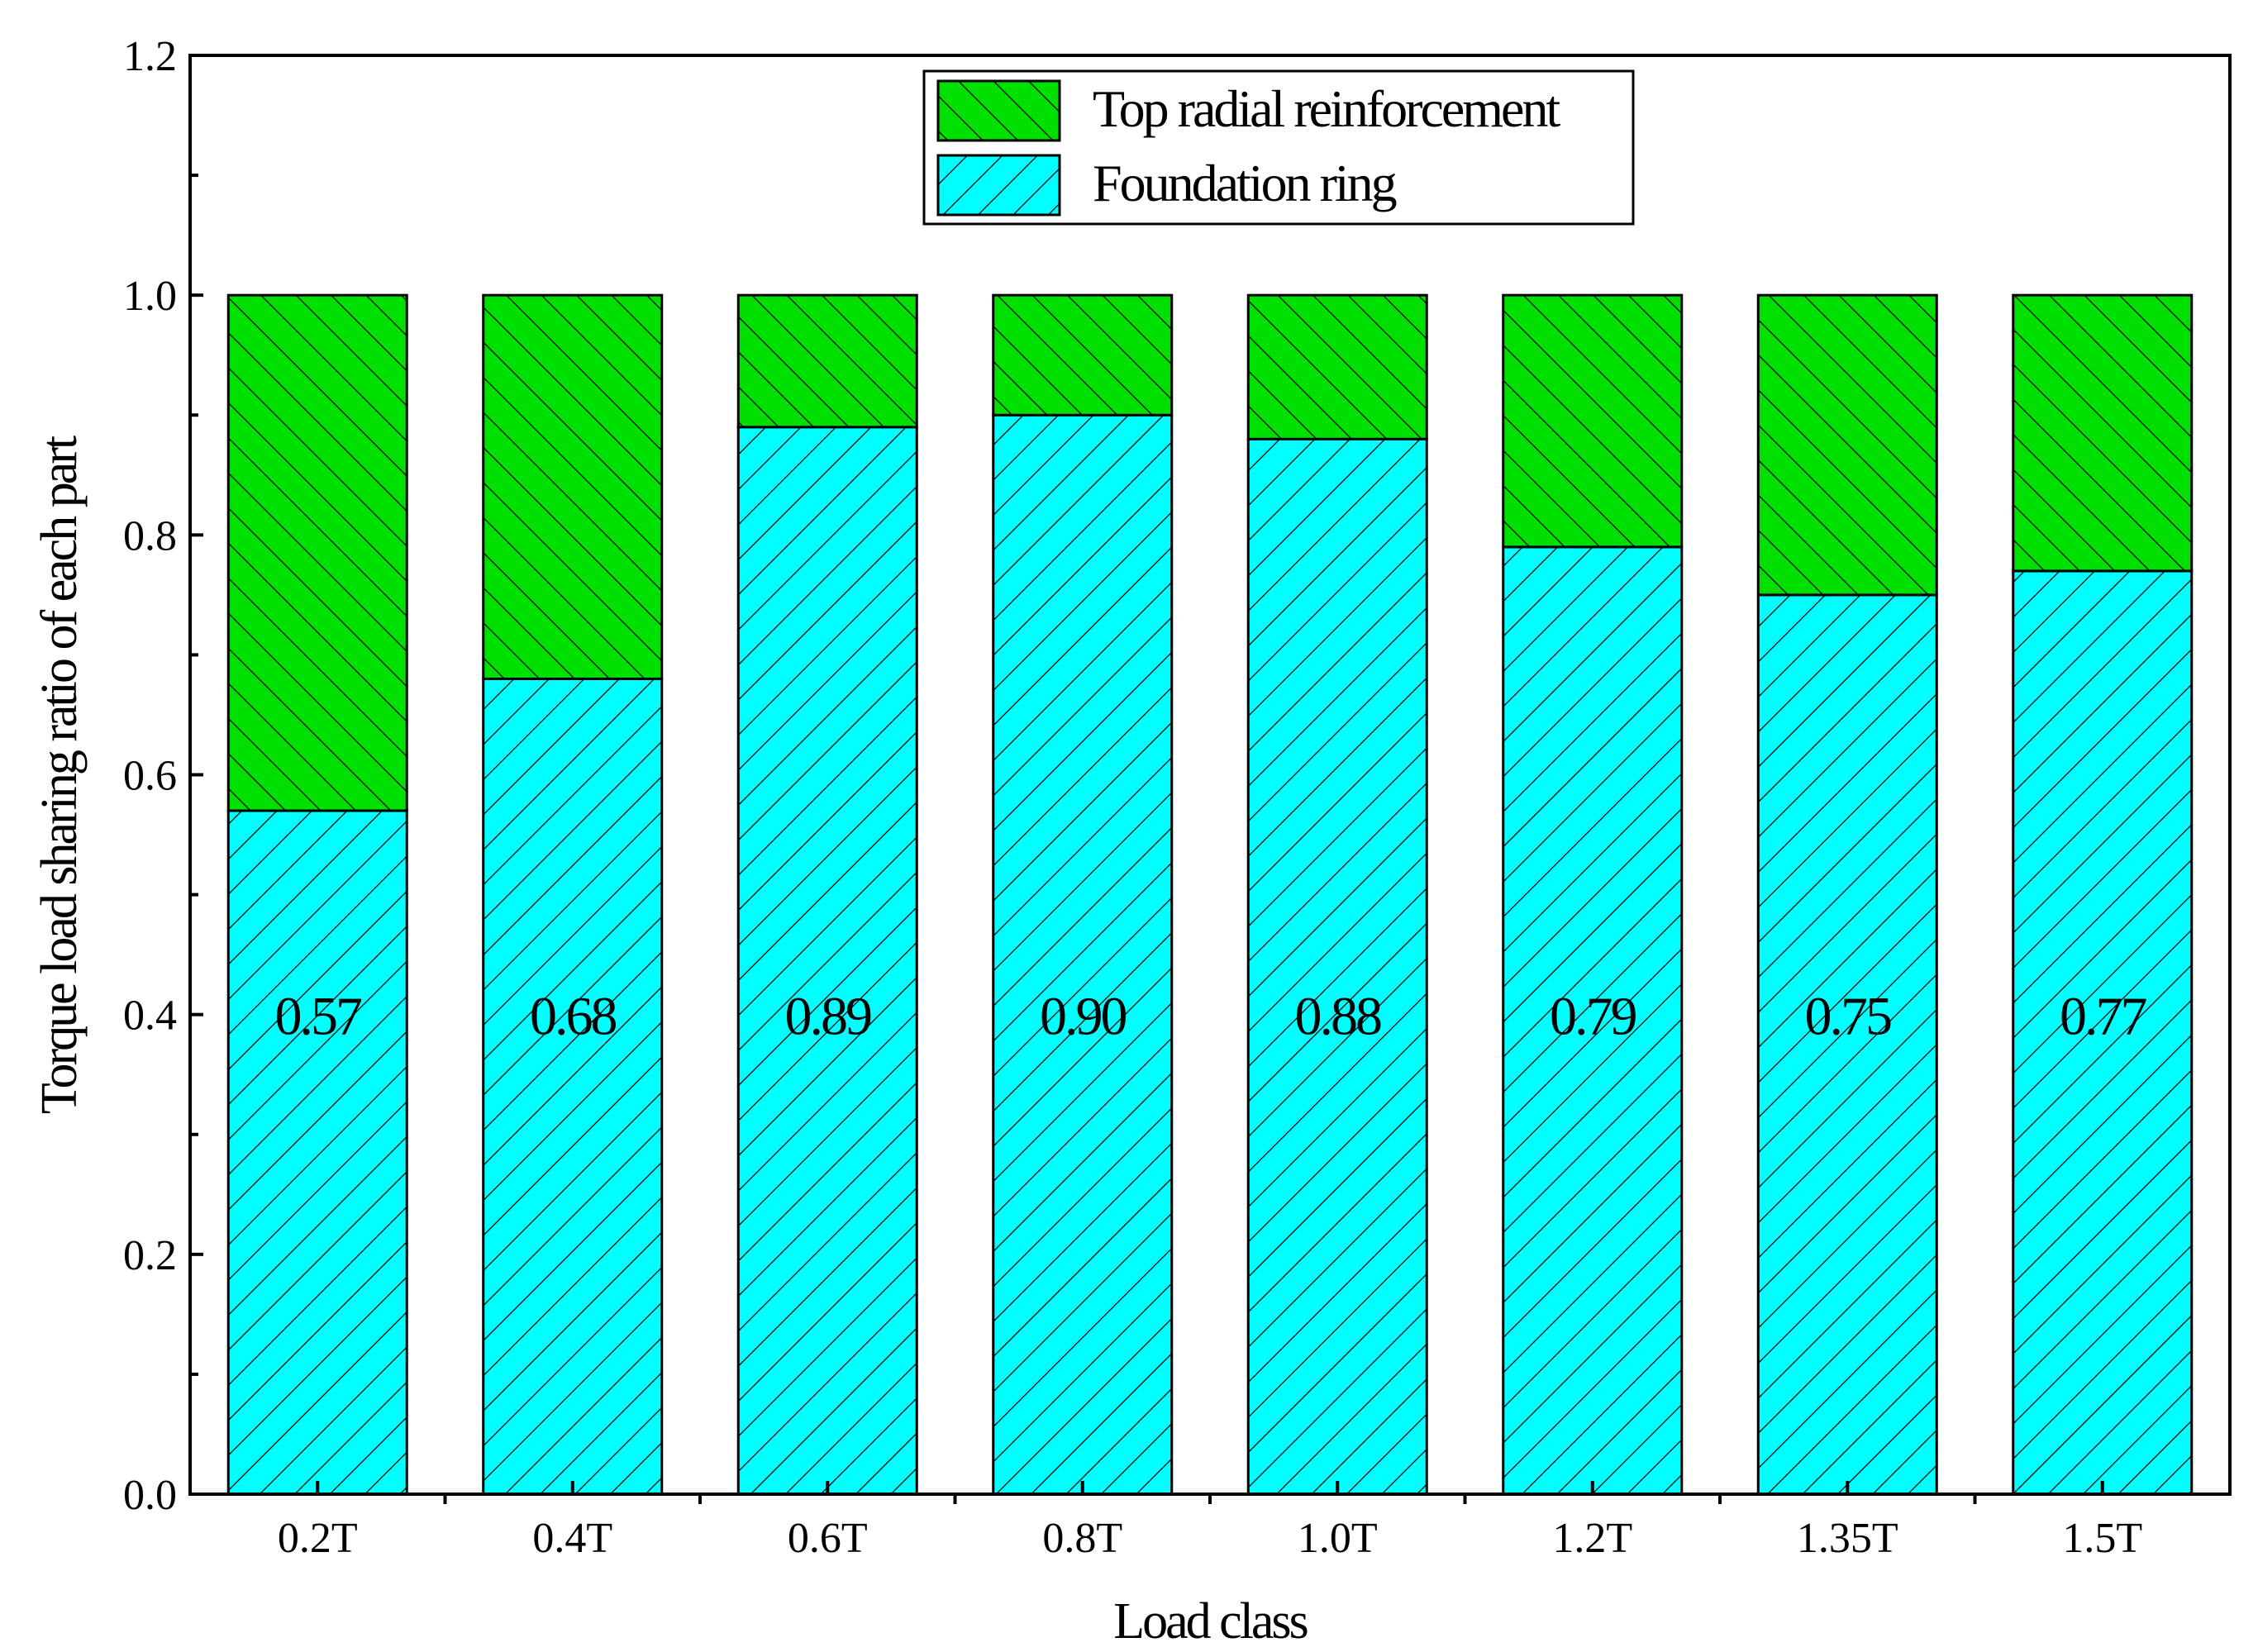 This screenshot has width=2258, height=1652. Describe the element at coordinates (572, 1538) in the screenshot. I see `x-tick-label-0.4T: 0.4T` at that location.